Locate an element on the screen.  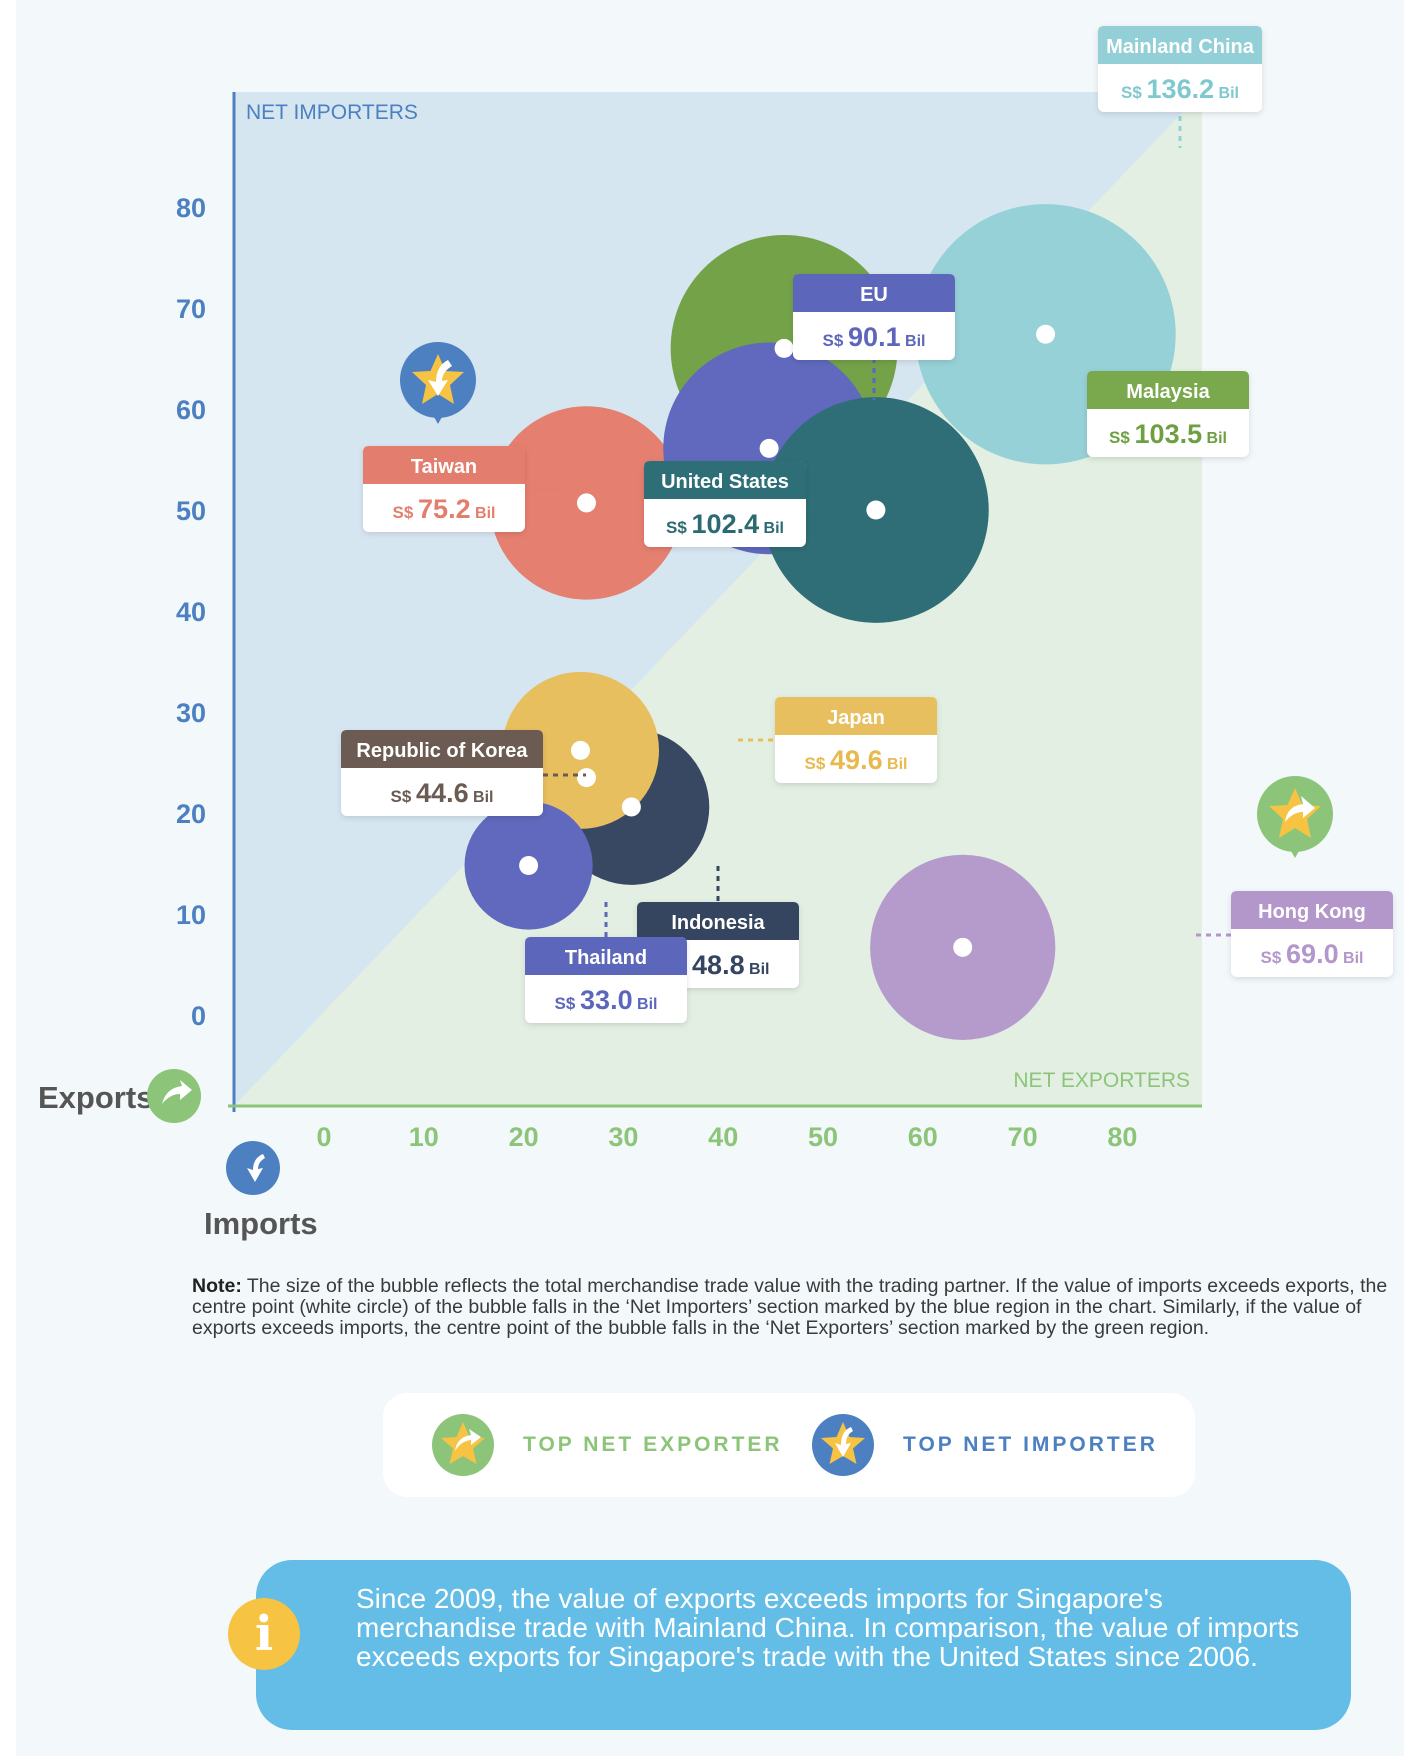
label-value: S$ 33.0 Bil is located at coordinates (606, 1000).